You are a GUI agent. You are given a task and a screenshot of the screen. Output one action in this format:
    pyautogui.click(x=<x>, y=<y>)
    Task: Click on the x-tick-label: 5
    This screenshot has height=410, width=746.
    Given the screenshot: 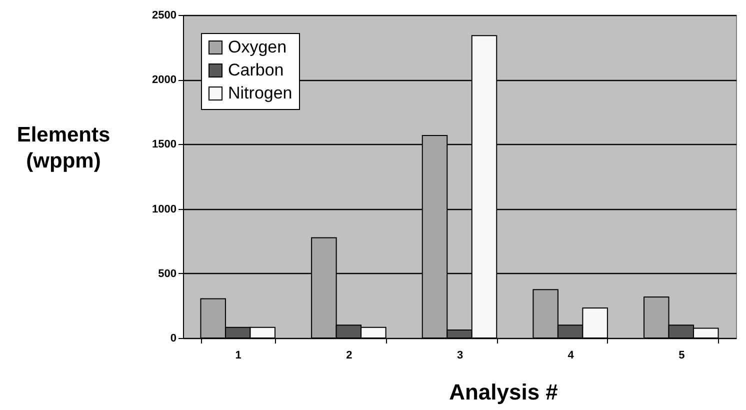 What is the action you would take?
    pyautogui.click(x=681, y=356)
    